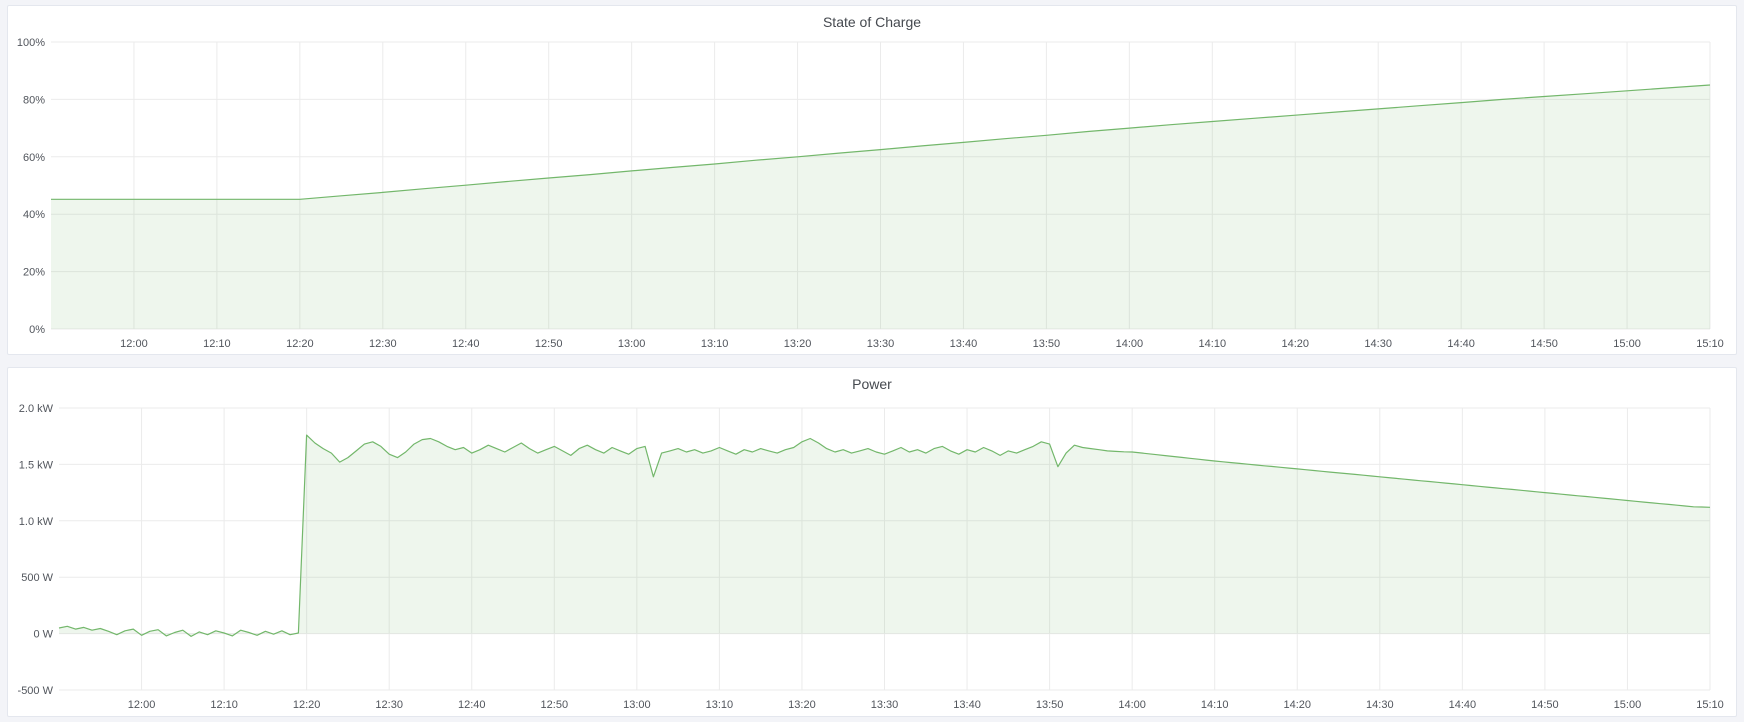 Image resolution: width=1744 pixels, height=722 pixels. Describe the element at coordinates (36, 691) in the screenshot. I see `y-axis-tick-label: -500 W` at that location.